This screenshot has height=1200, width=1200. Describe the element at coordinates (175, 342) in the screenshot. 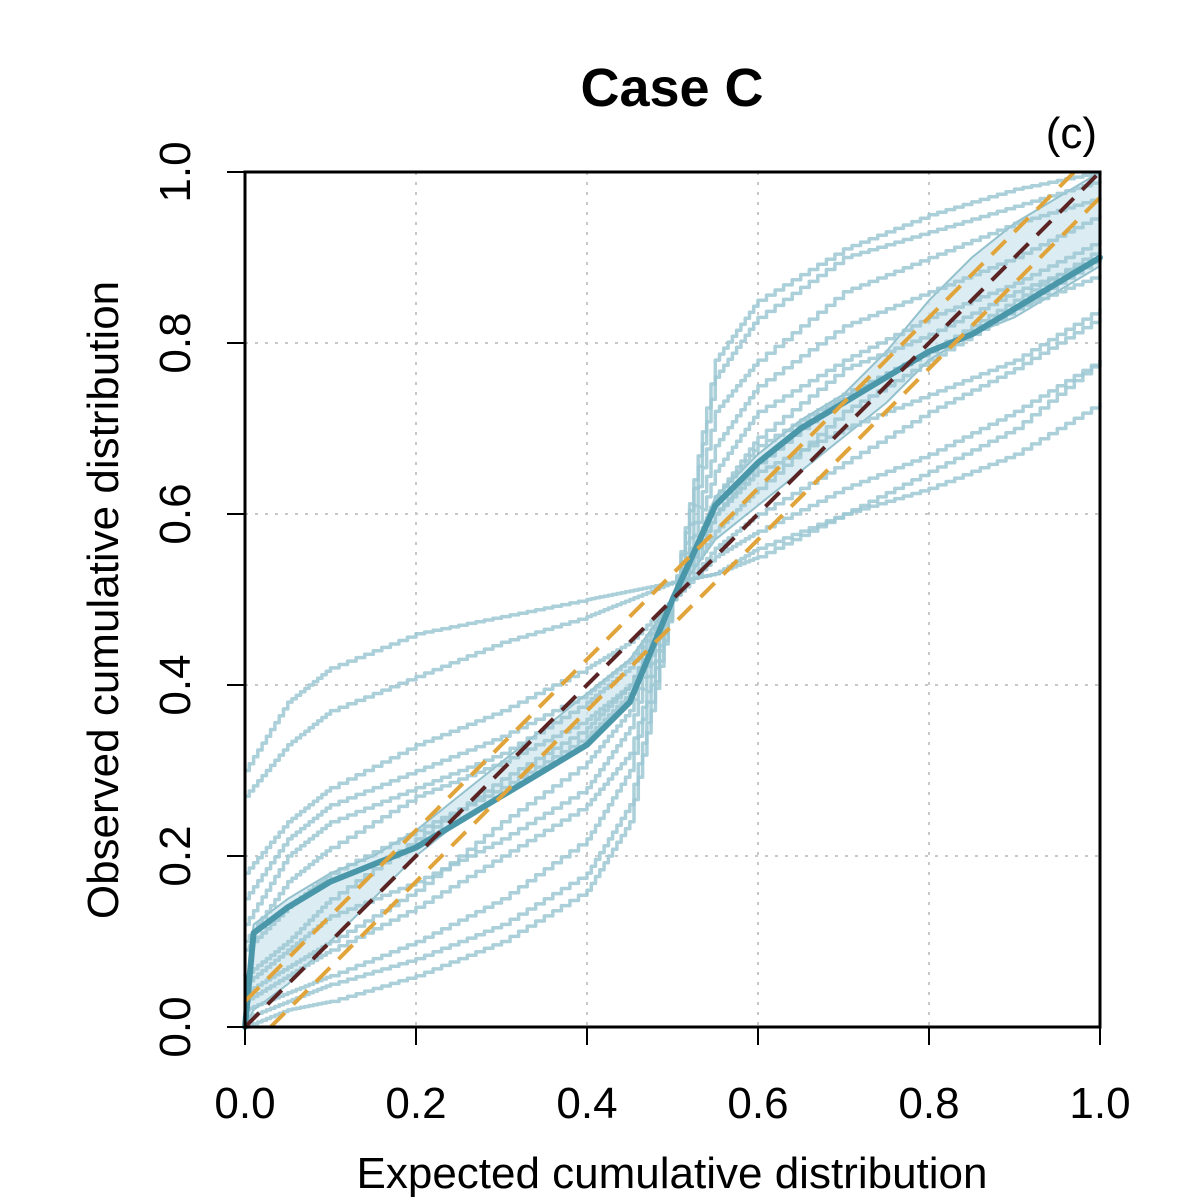

I see `y-tick-label: 0.8` at that location.